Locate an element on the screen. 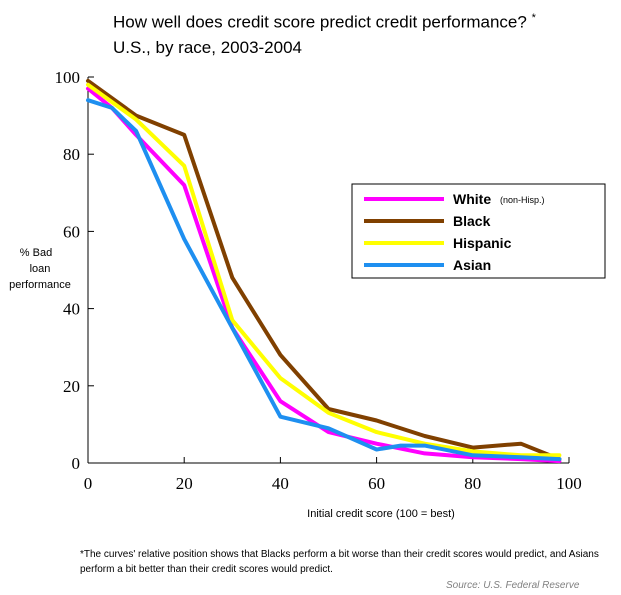 The height and width of the screenshot is (595, 621). title-footnote-marker: * is located at coordinates (533, 18).